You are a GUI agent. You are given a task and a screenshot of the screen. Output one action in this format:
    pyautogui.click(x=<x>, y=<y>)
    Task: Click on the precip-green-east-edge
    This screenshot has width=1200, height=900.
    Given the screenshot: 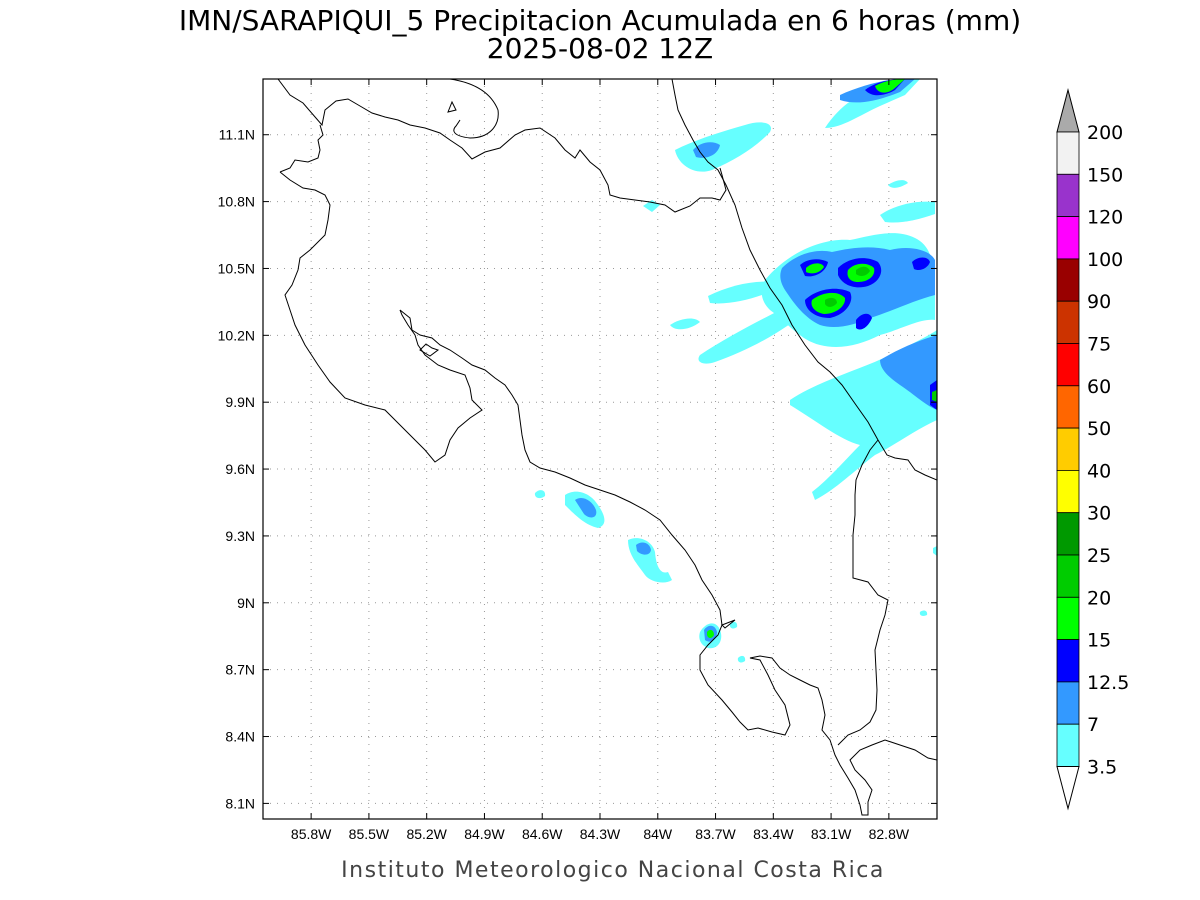 What is the action you would take?
    pyautogui.click(x=934, y=396)
    